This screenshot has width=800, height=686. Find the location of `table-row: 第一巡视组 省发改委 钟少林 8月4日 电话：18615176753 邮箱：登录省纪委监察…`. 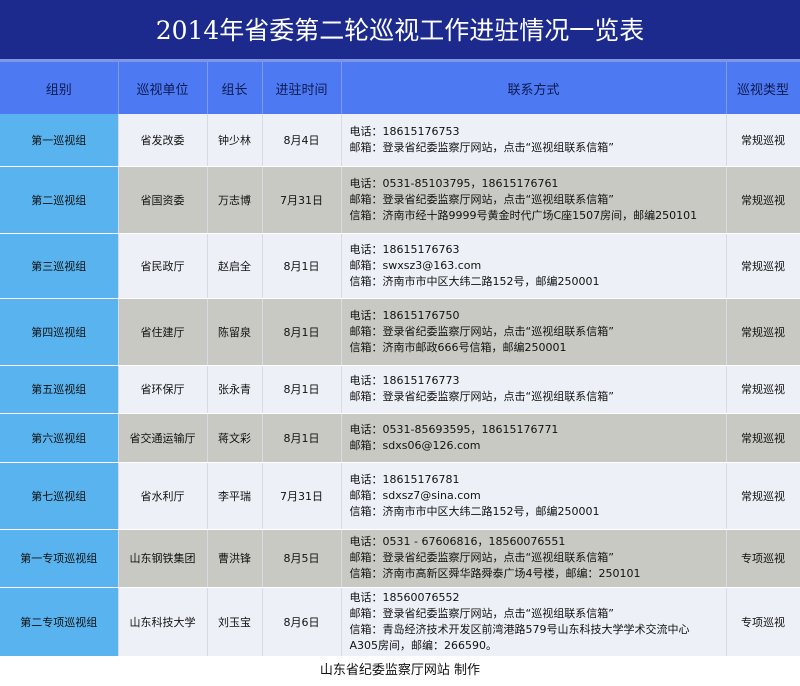

table-row: 第一巡视组 省发改委 钟少林 8月4日 电话：18615176753 邮箱：登录省纪委监察… is located at coordinates (400, 140).